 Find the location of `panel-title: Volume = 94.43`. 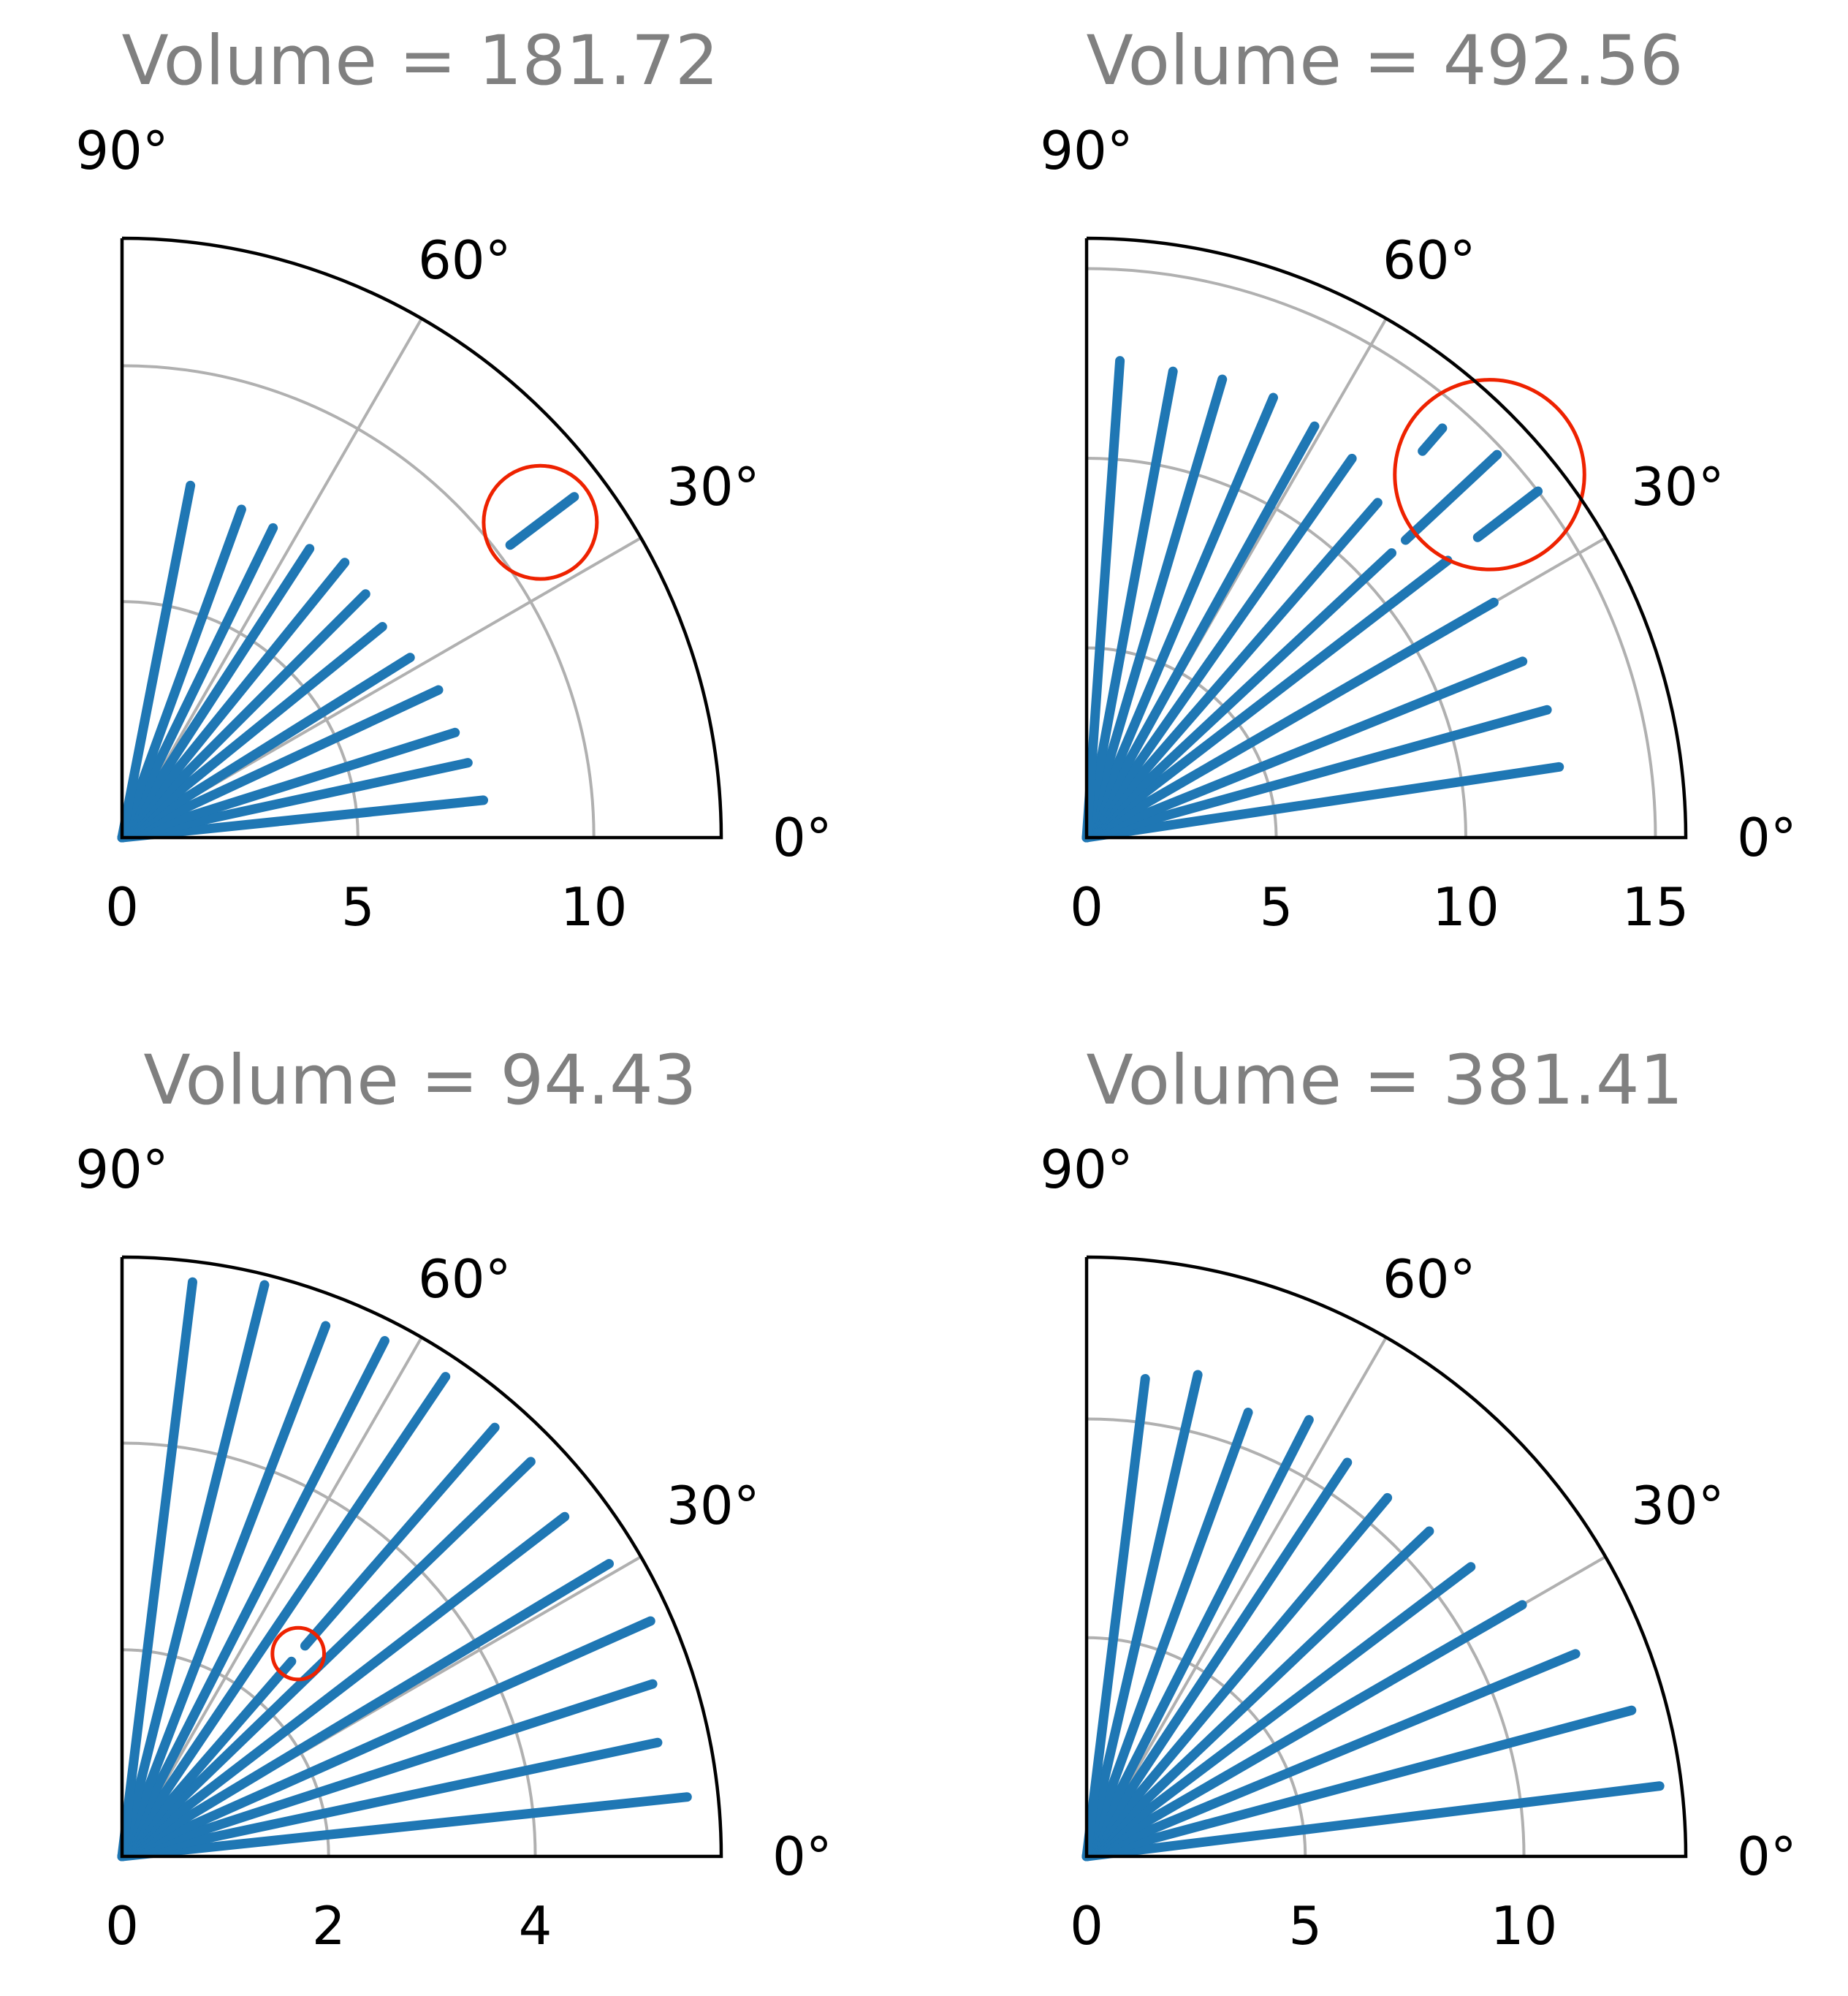

panel-title: Volume = 94.43 is located at coordinates (419, 1080).